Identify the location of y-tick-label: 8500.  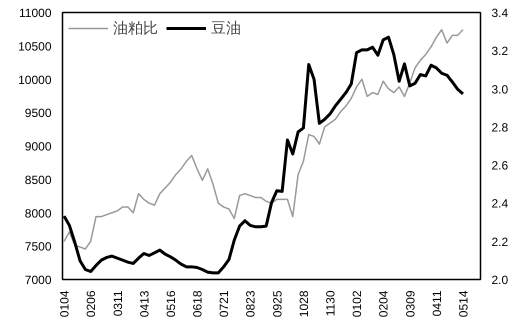
(38, 179).